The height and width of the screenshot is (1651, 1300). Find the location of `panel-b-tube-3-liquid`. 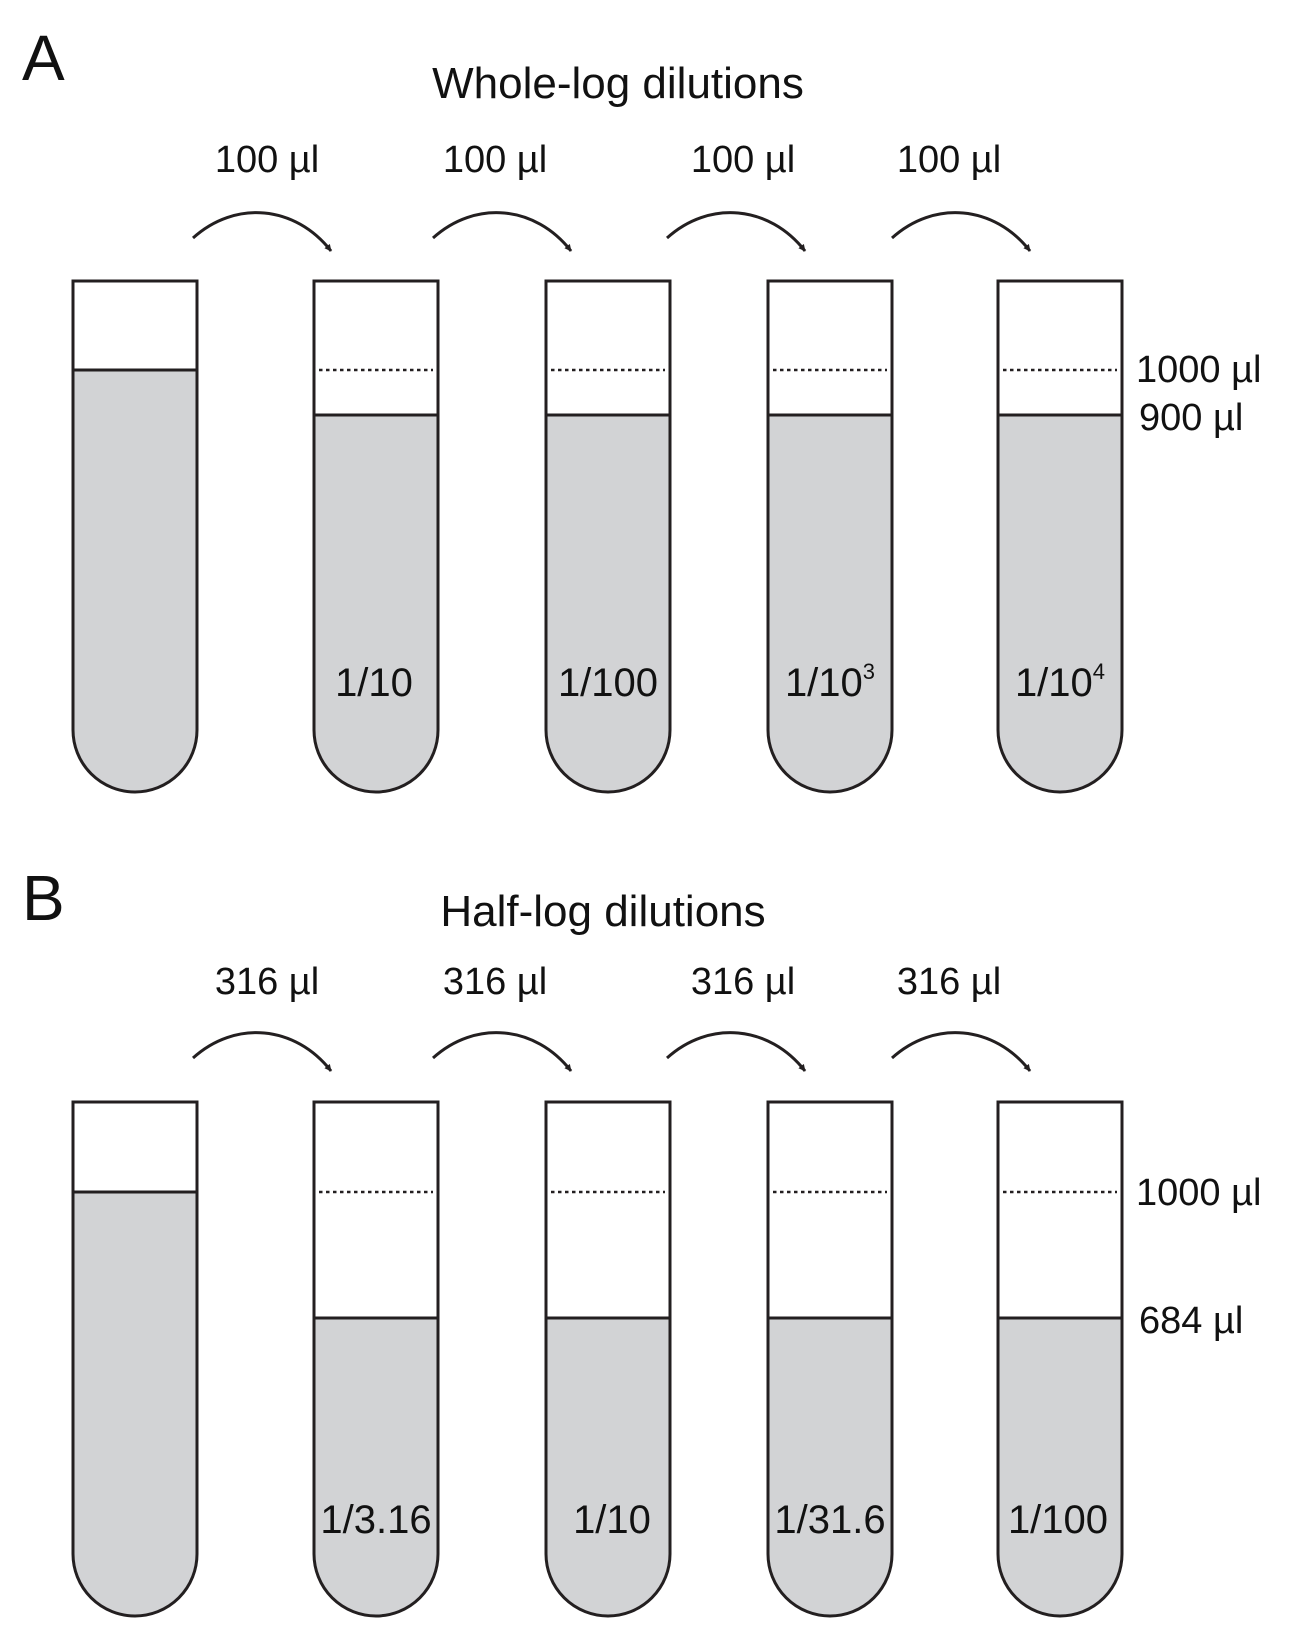

panel-b-tube-3-liquid is located at coordinates (830, 1467).